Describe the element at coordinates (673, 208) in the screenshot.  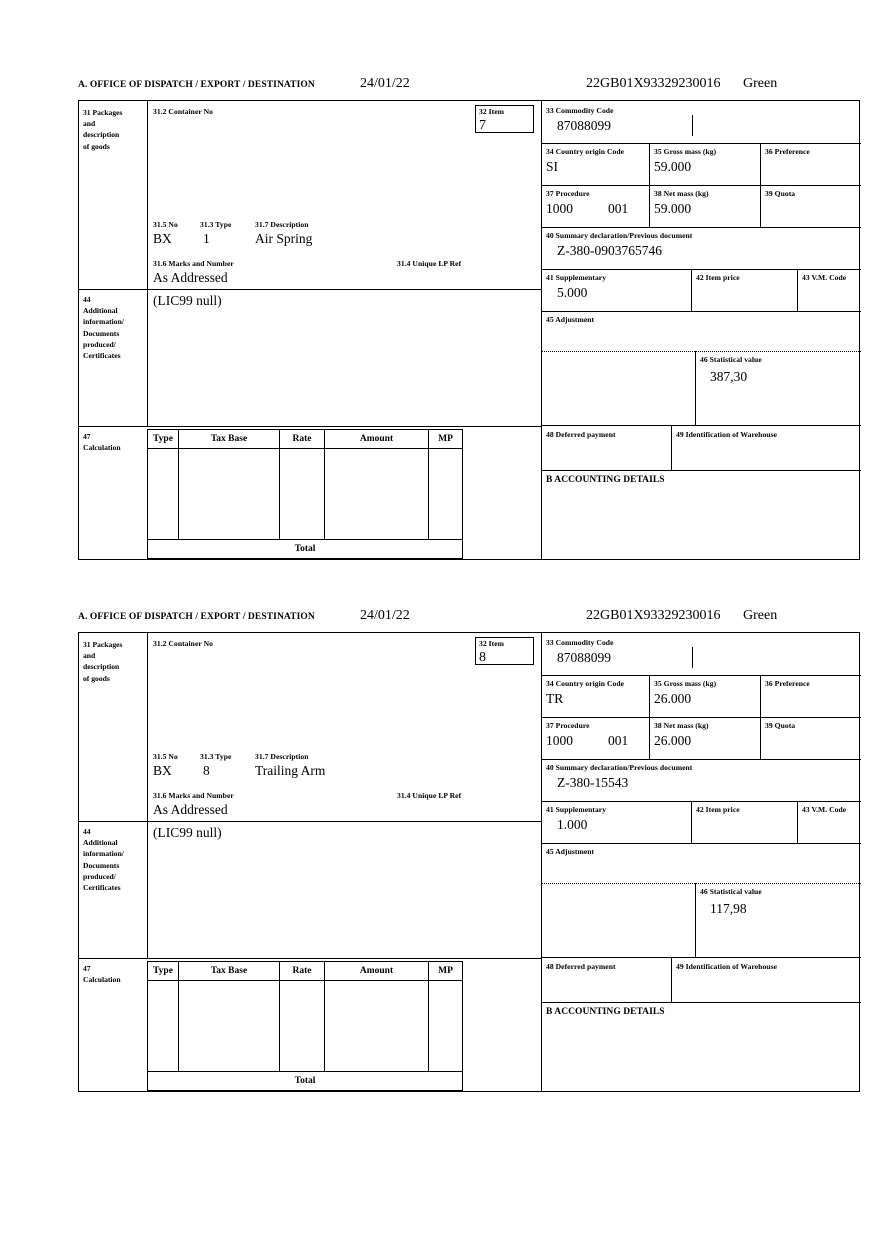
I see `box38-value: 59.000` at that location.